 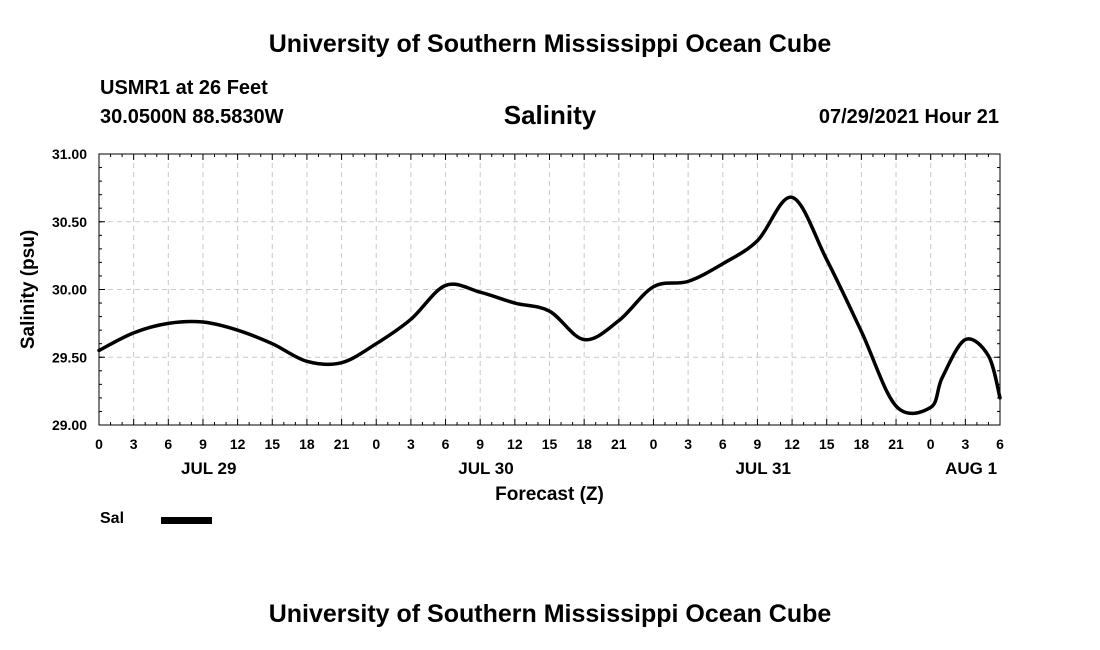 I want to click on x-day-label: JUL 31, so click(x=762, y=468).